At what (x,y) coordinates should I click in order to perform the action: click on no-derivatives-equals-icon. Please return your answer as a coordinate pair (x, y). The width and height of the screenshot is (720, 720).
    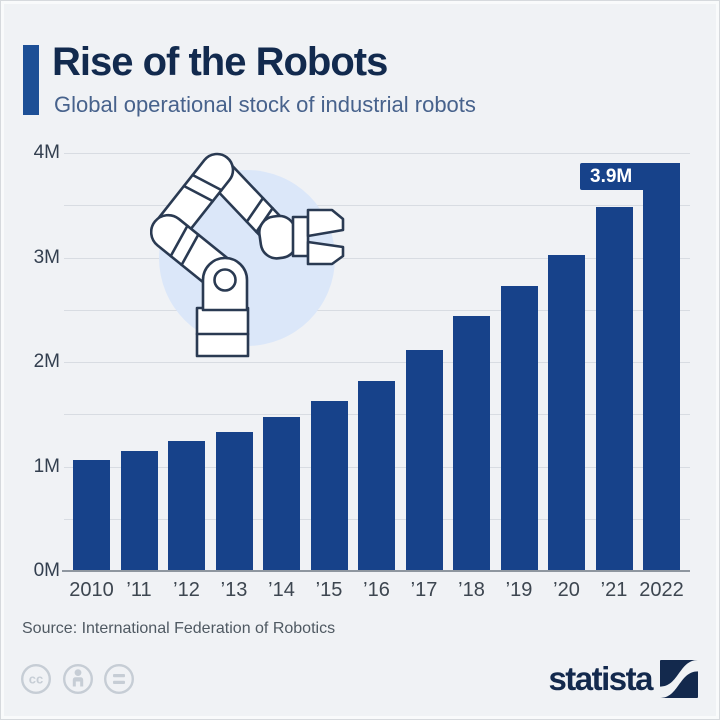
    Looking at the image, I should click on (118, 679).